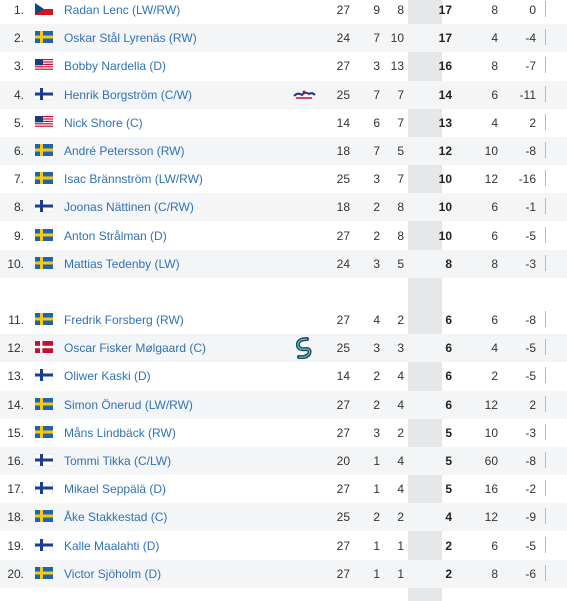 This screenshot has width=567, height=601. Describe the element at coordinates (445, 151) in the screenshot. I see `points: 12` at that location.